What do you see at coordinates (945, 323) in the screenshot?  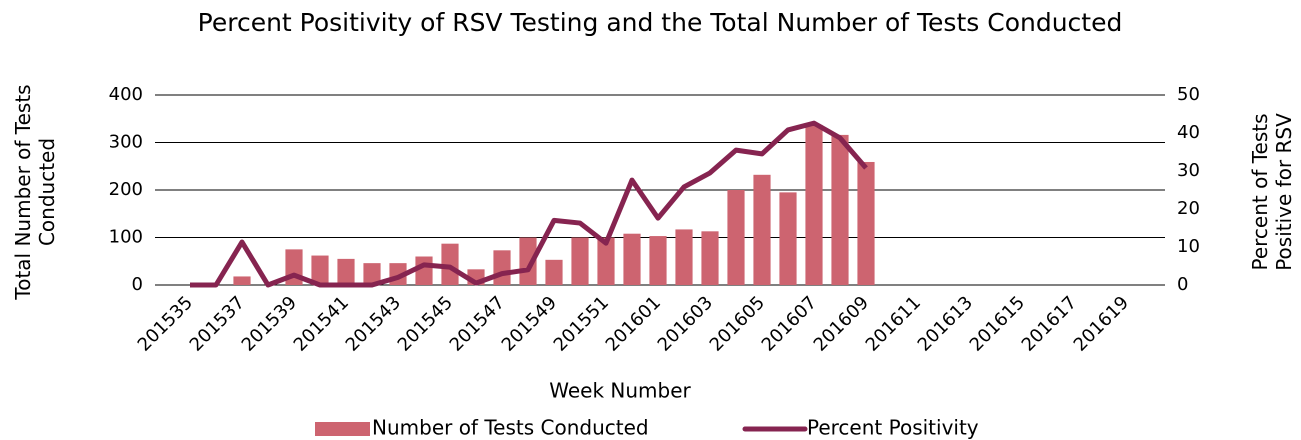 I see `x-tick-label: 201613` at bounding box center [945, 323].